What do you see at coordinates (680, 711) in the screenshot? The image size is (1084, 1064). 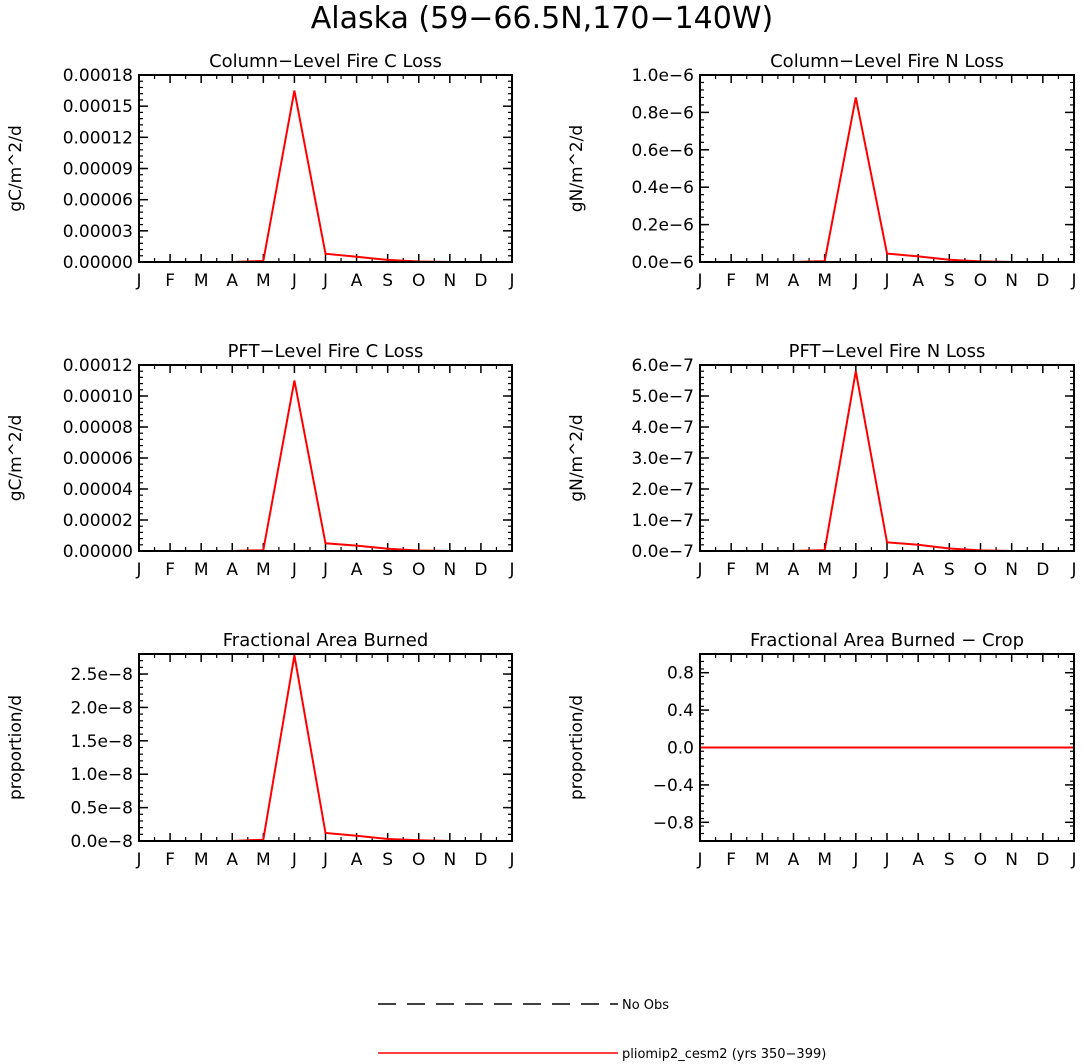 I see `y-tick-label: 0.4` at bounding box center [680, 711].